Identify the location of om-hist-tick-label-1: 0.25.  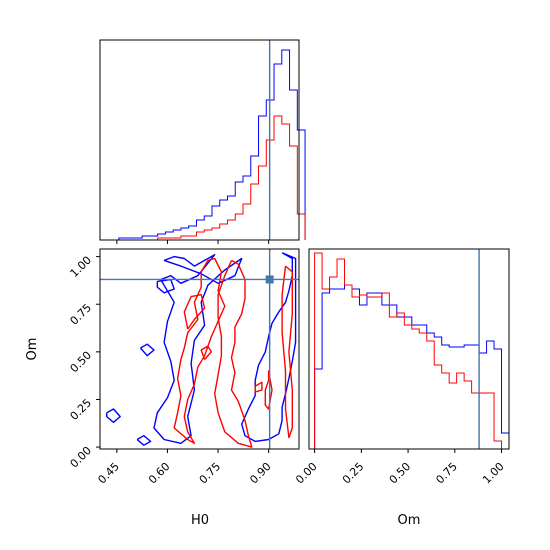
(353, 473).